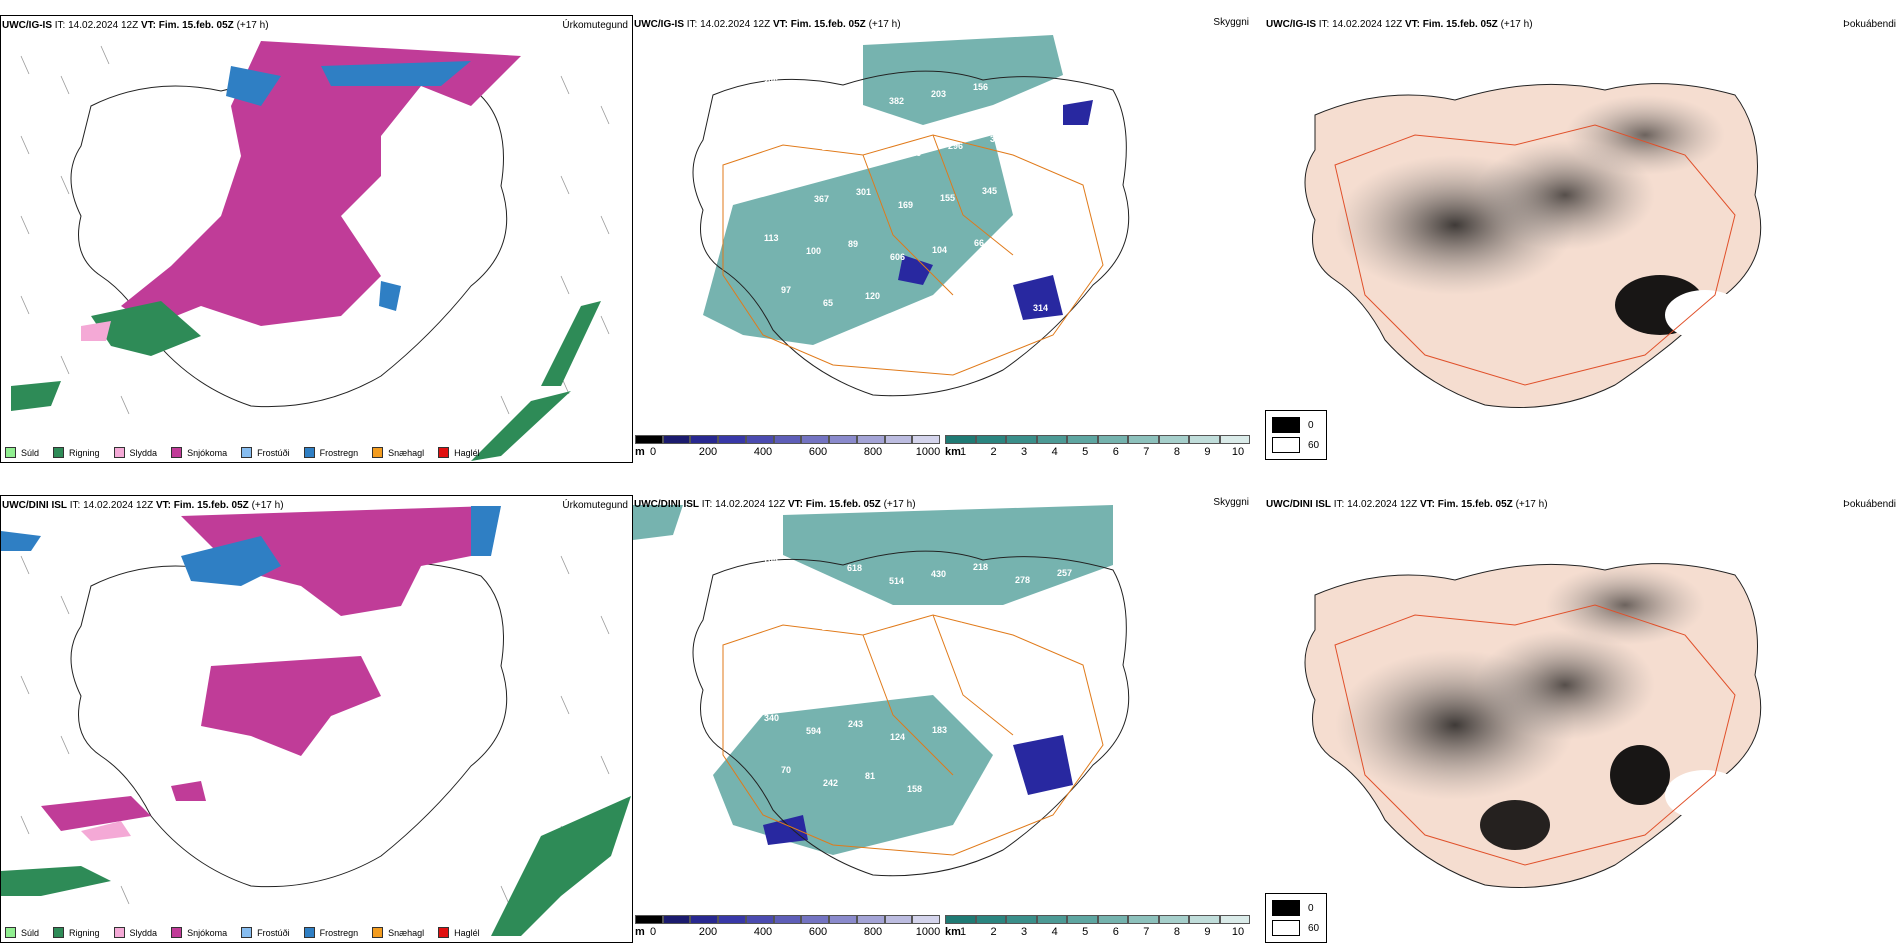 Image resolution: width=1900 pixels, height=950 pixels. I want to click on precip-sleet, so click(106, 831).